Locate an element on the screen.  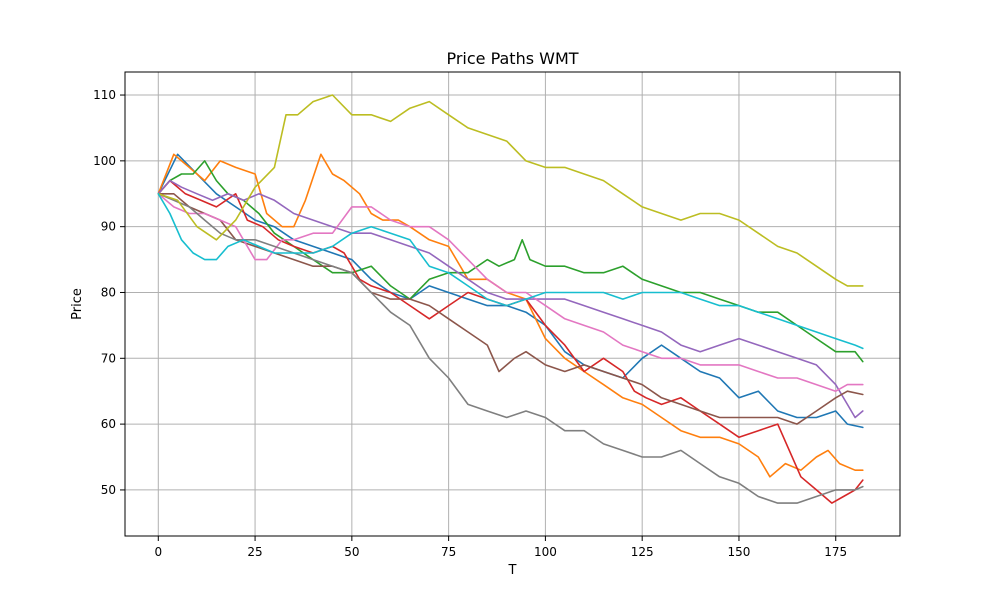
x-axis-label: T is located at coordinates (512, 570).